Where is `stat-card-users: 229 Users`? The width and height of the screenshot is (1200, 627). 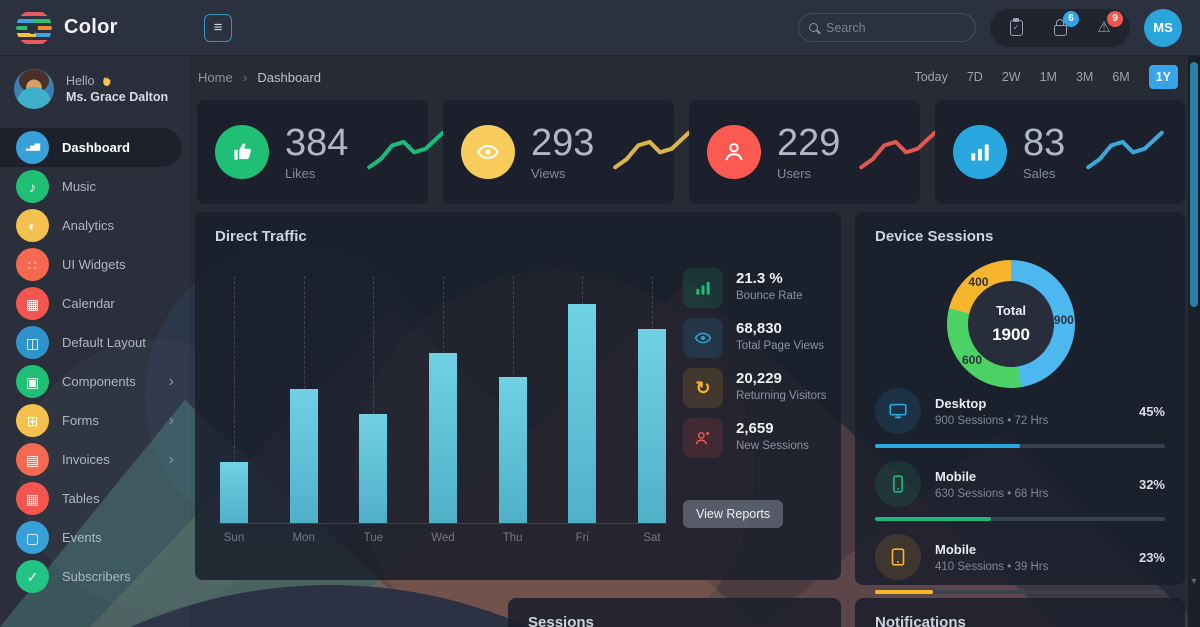 stat-card-users: 229 Users is located at coordinates (813, 152).